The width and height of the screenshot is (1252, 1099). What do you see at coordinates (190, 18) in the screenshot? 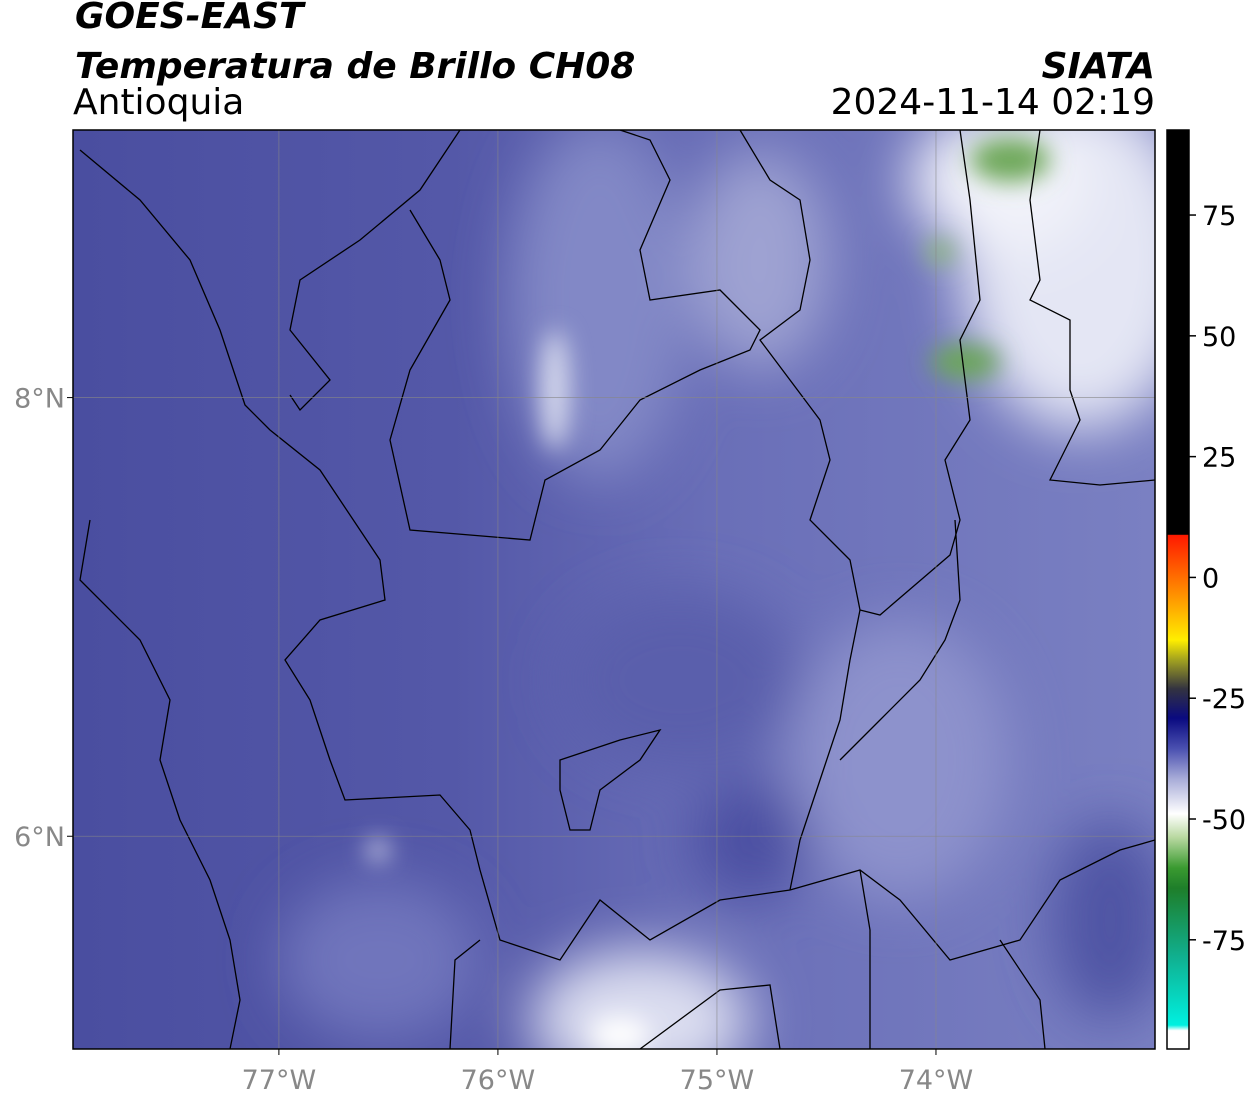
I see `title: GOES-EAST` at bounding box center [190, 18].